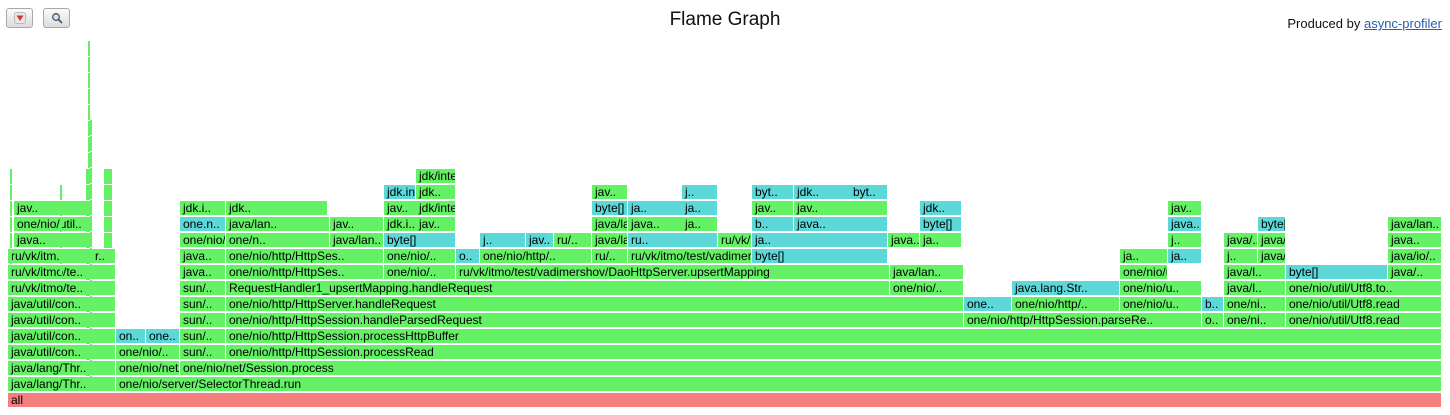  What do you see at coordinates (436, 176) in the screenshot?
I see `flame-frame: jdk/intern..` at bounding box center [436, 176].